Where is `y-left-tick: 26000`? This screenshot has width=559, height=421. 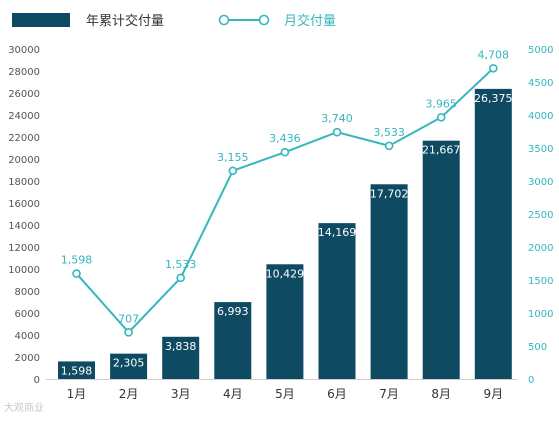 y-left-tick: 26000 is located at coordinates (24, 94).